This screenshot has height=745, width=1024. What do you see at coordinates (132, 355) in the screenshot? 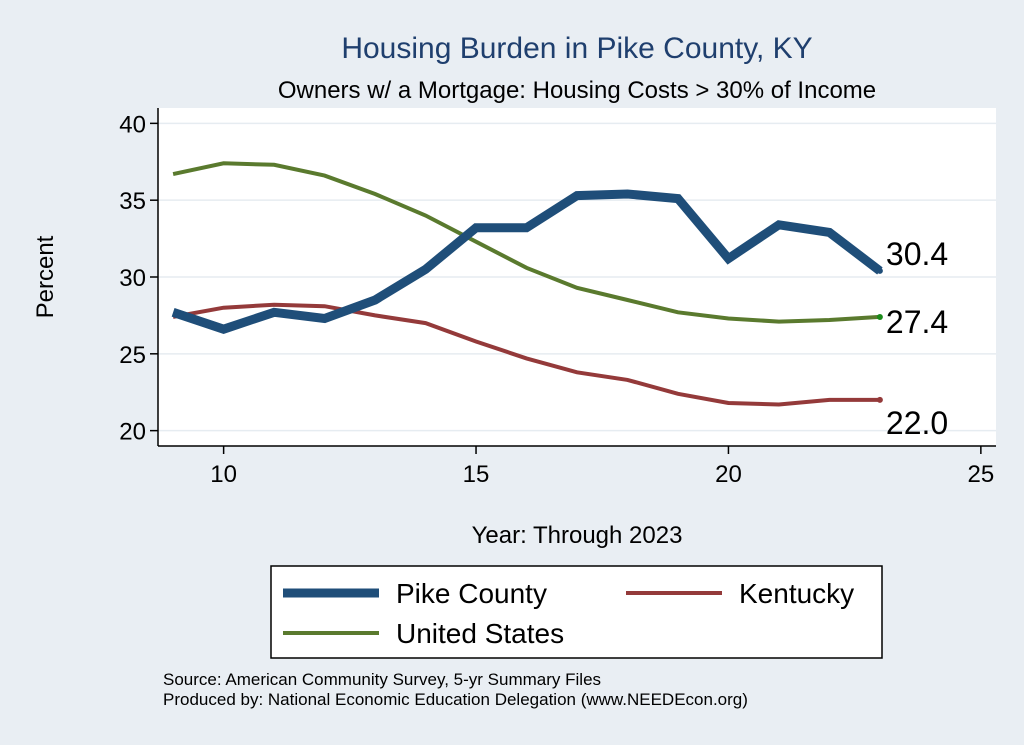
I see `y-tick-label: 25` at bounding box center [132, 355].